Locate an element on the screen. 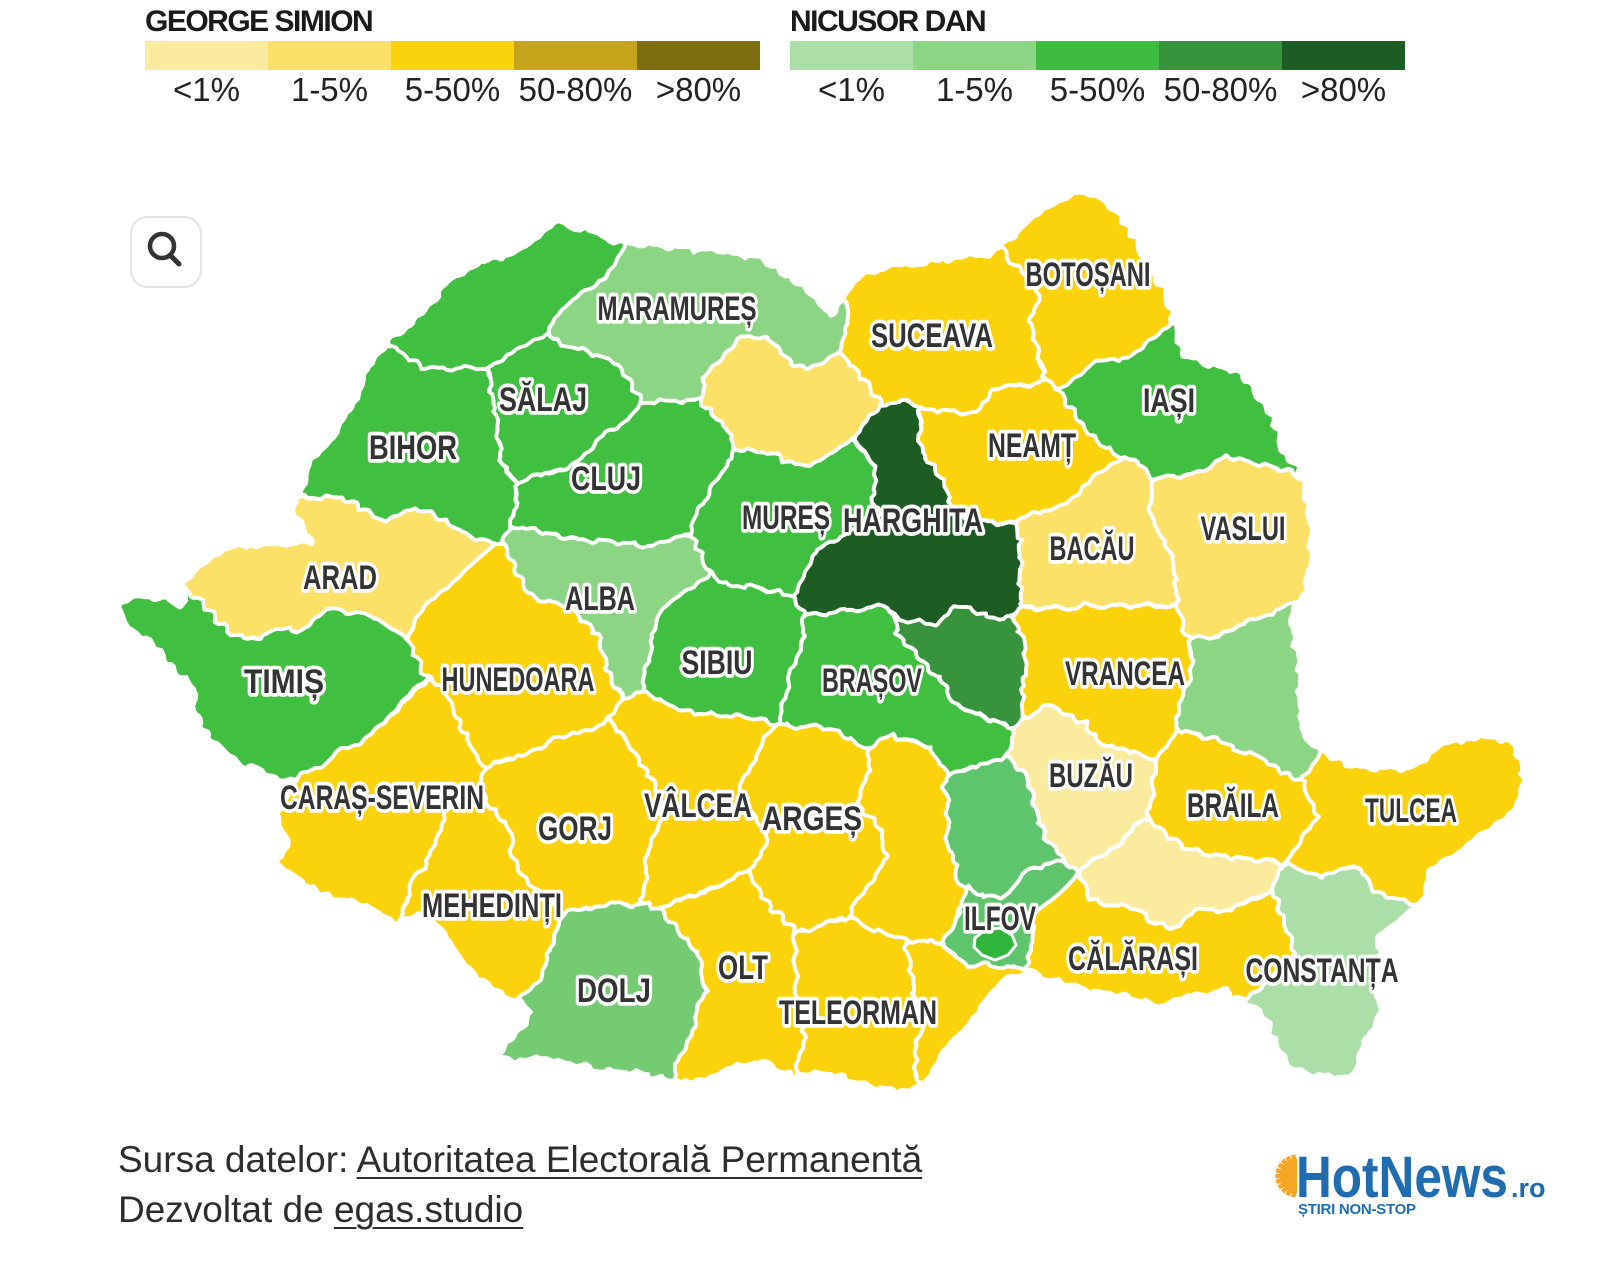 The height and width of the screenshot is (1283, 1600). svg-text: SUCEAVA is located at coordinates (932, 336).